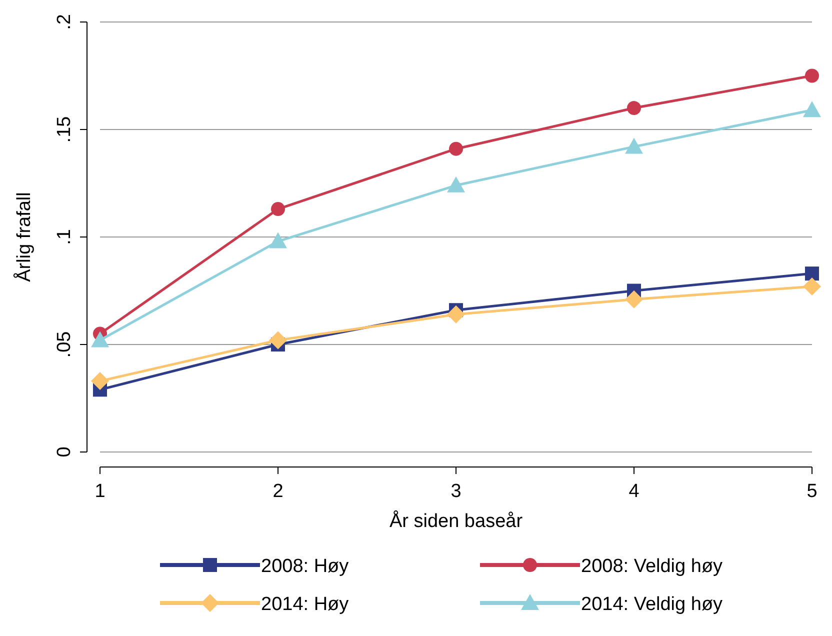 The width and height of the screenshot is (832, 636). What do you see at coordinates (64, 22) in the screenshot?
I see `y-tick-label: .2` at bounding box center [64, 22].